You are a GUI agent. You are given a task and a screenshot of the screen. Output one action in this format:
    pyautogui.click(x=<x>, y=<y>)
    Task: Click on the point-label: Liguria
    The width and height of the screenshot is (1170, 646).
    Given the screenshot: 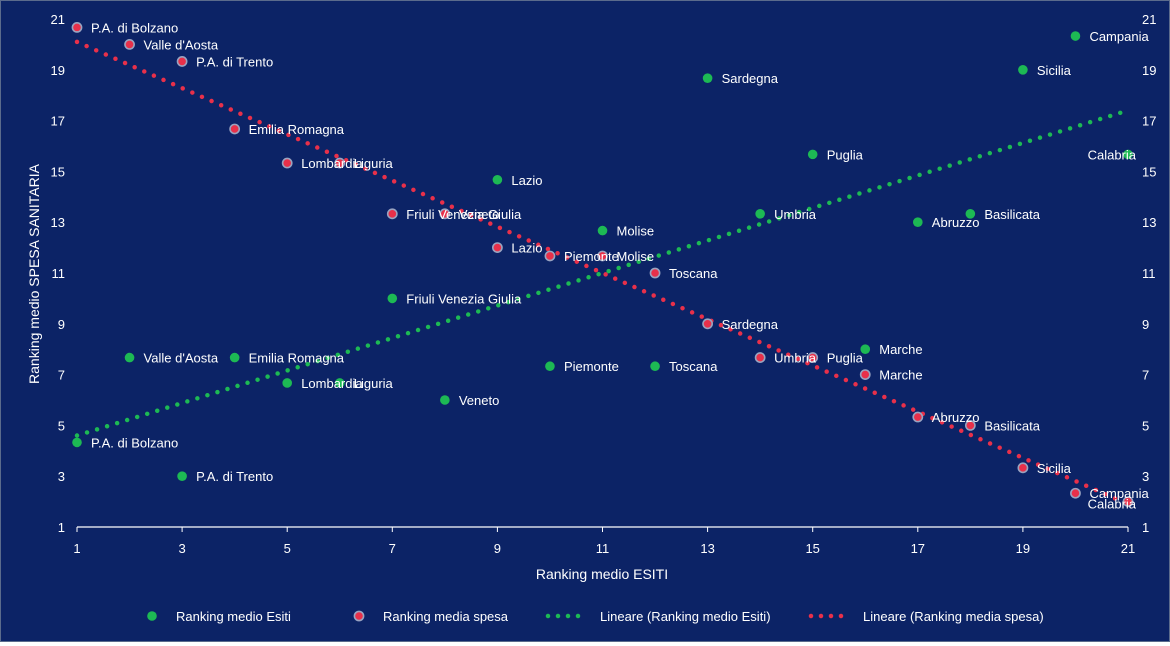 What is the action you would take?
    pyautogui.click(x=374, y=383)
    